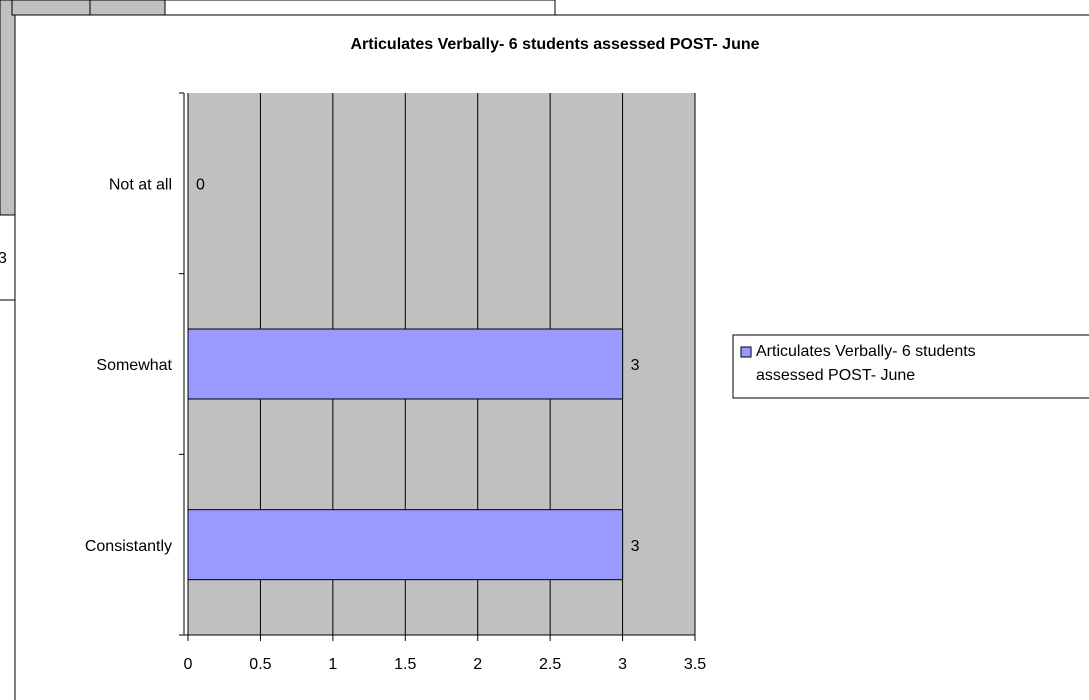 The width and height of the screenshot is (1089, 700). What do you see at coordinates (477, 664) in the screenshot?
I see `x-tick-label: 2` at bounding box center [477, 664].